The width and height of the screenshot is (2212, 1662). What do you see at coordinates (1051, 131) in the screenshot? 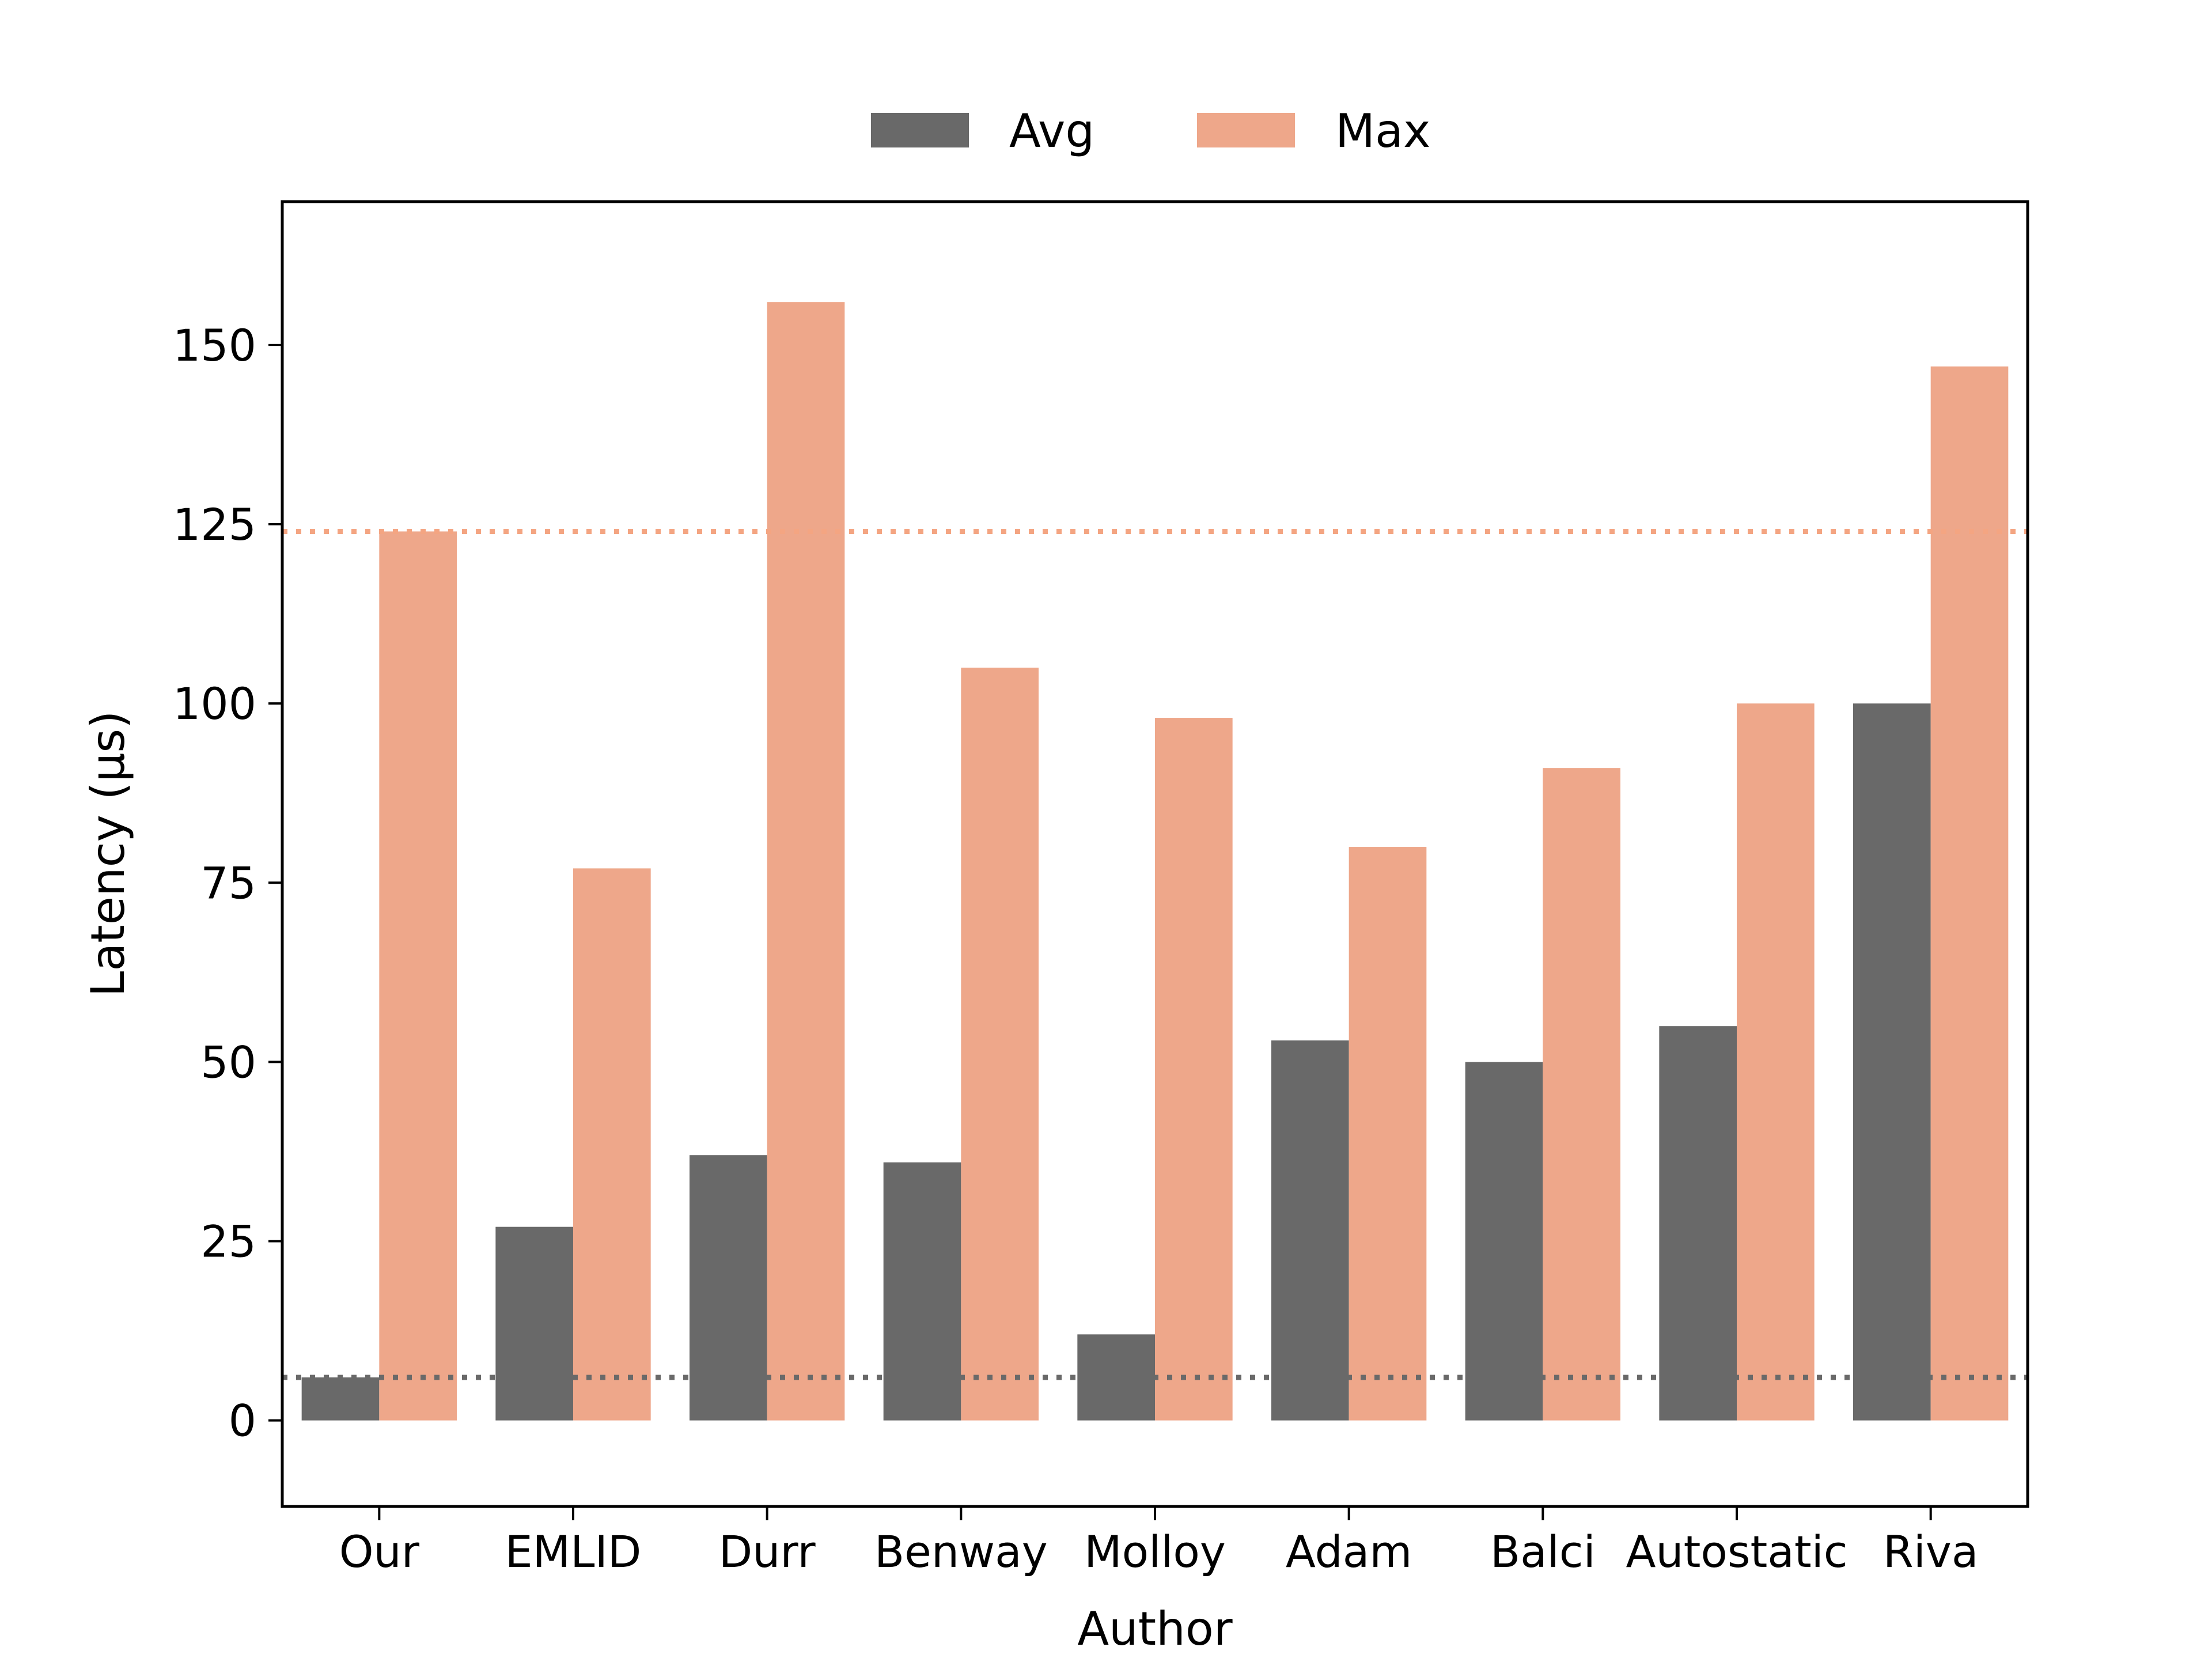
I see `legend-label-avg: Avg` at bounding box center [1051, 131].